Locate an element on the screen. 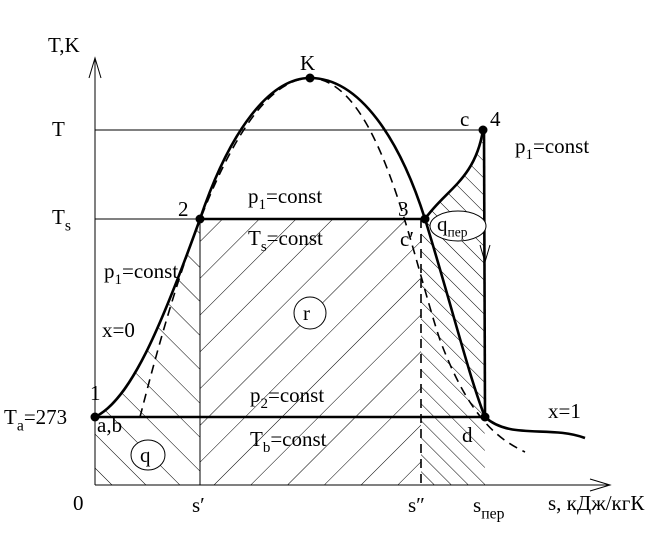  annotation-sub: b is located at coordinates (267, 448).